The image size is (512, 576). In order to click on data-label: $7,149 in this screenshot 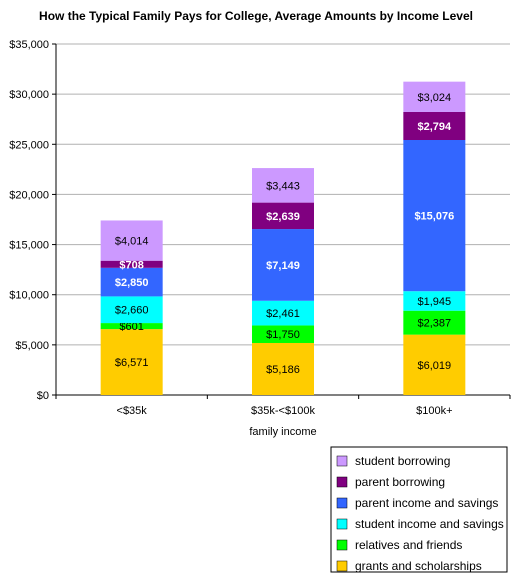, I will do `click(283, 266)`.